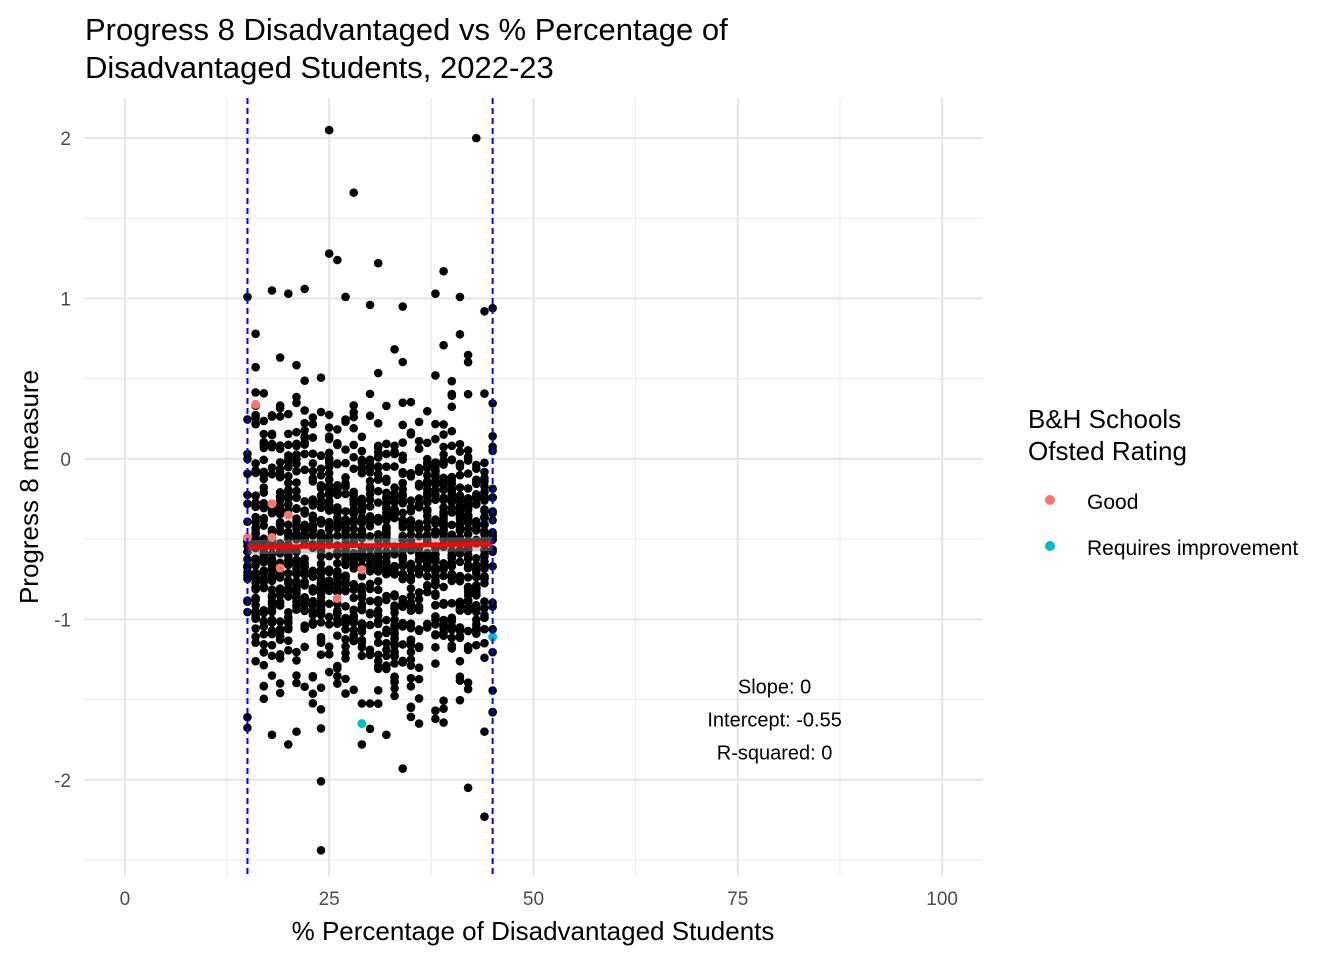 This screenshot has height=960, width=1344. Describe the element at coordinates (319, 67) in the screenshot. I see `chart-title-line-2: Disadvantaged Students, 2022-23` at that location.